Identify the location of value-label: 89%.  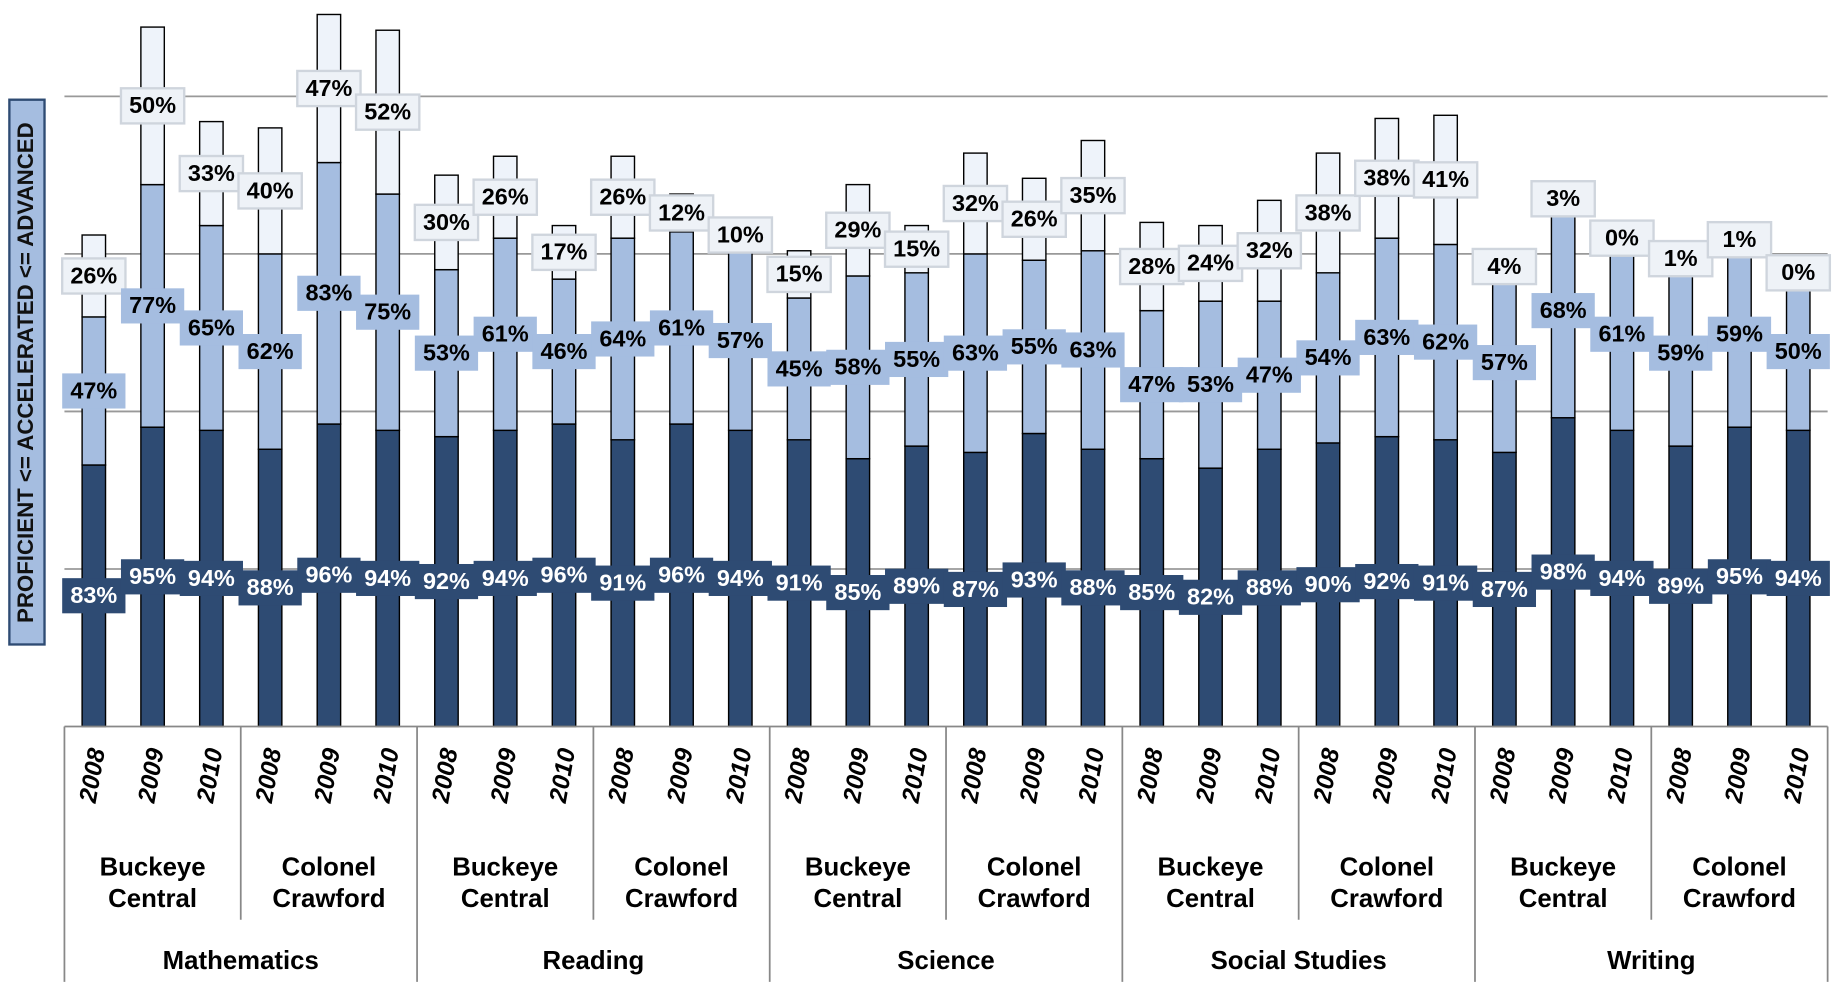
(916, 586).